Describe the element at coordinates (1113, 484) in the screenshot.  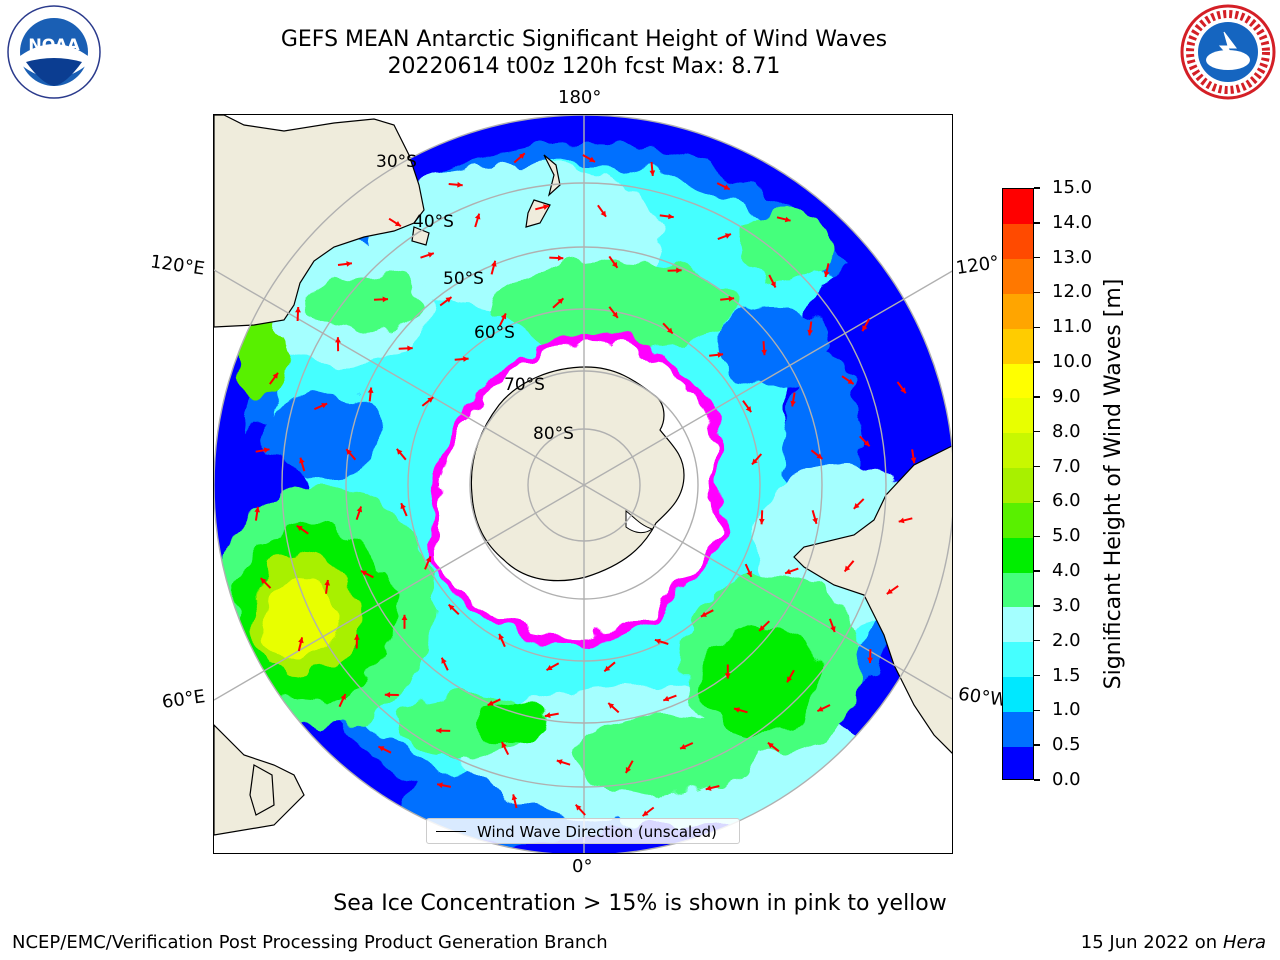
I see `colorbar-title: Significant Height of Wind Waves [m]` at that location.